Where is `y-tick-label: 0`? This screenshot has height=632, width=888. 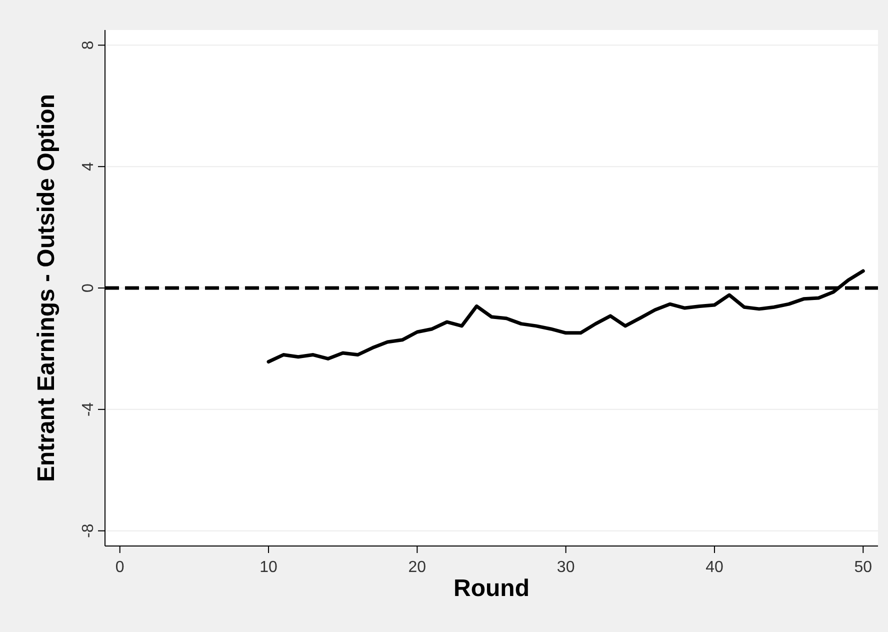 y-tick-label: 0 is located at coordinates (88, 287).